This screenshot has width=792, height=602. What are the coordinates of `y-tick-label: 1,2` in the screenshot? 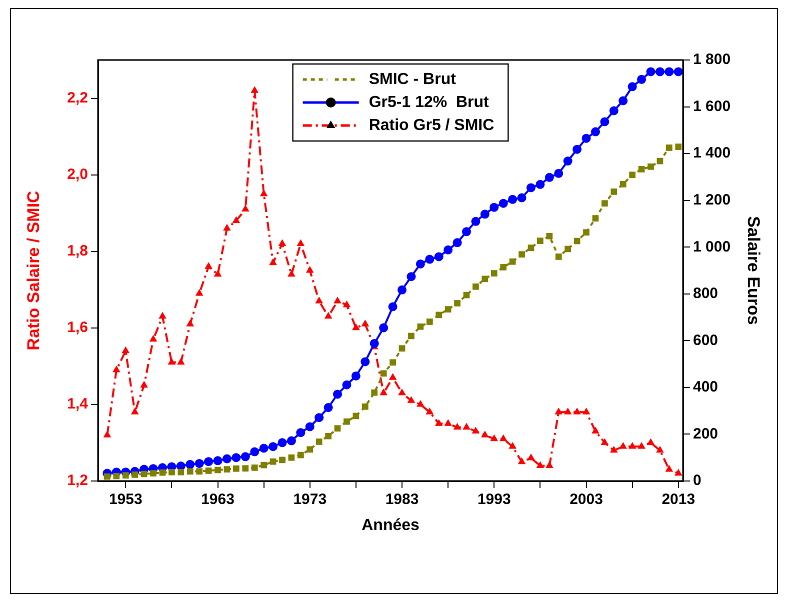 It's located at (77, 481).